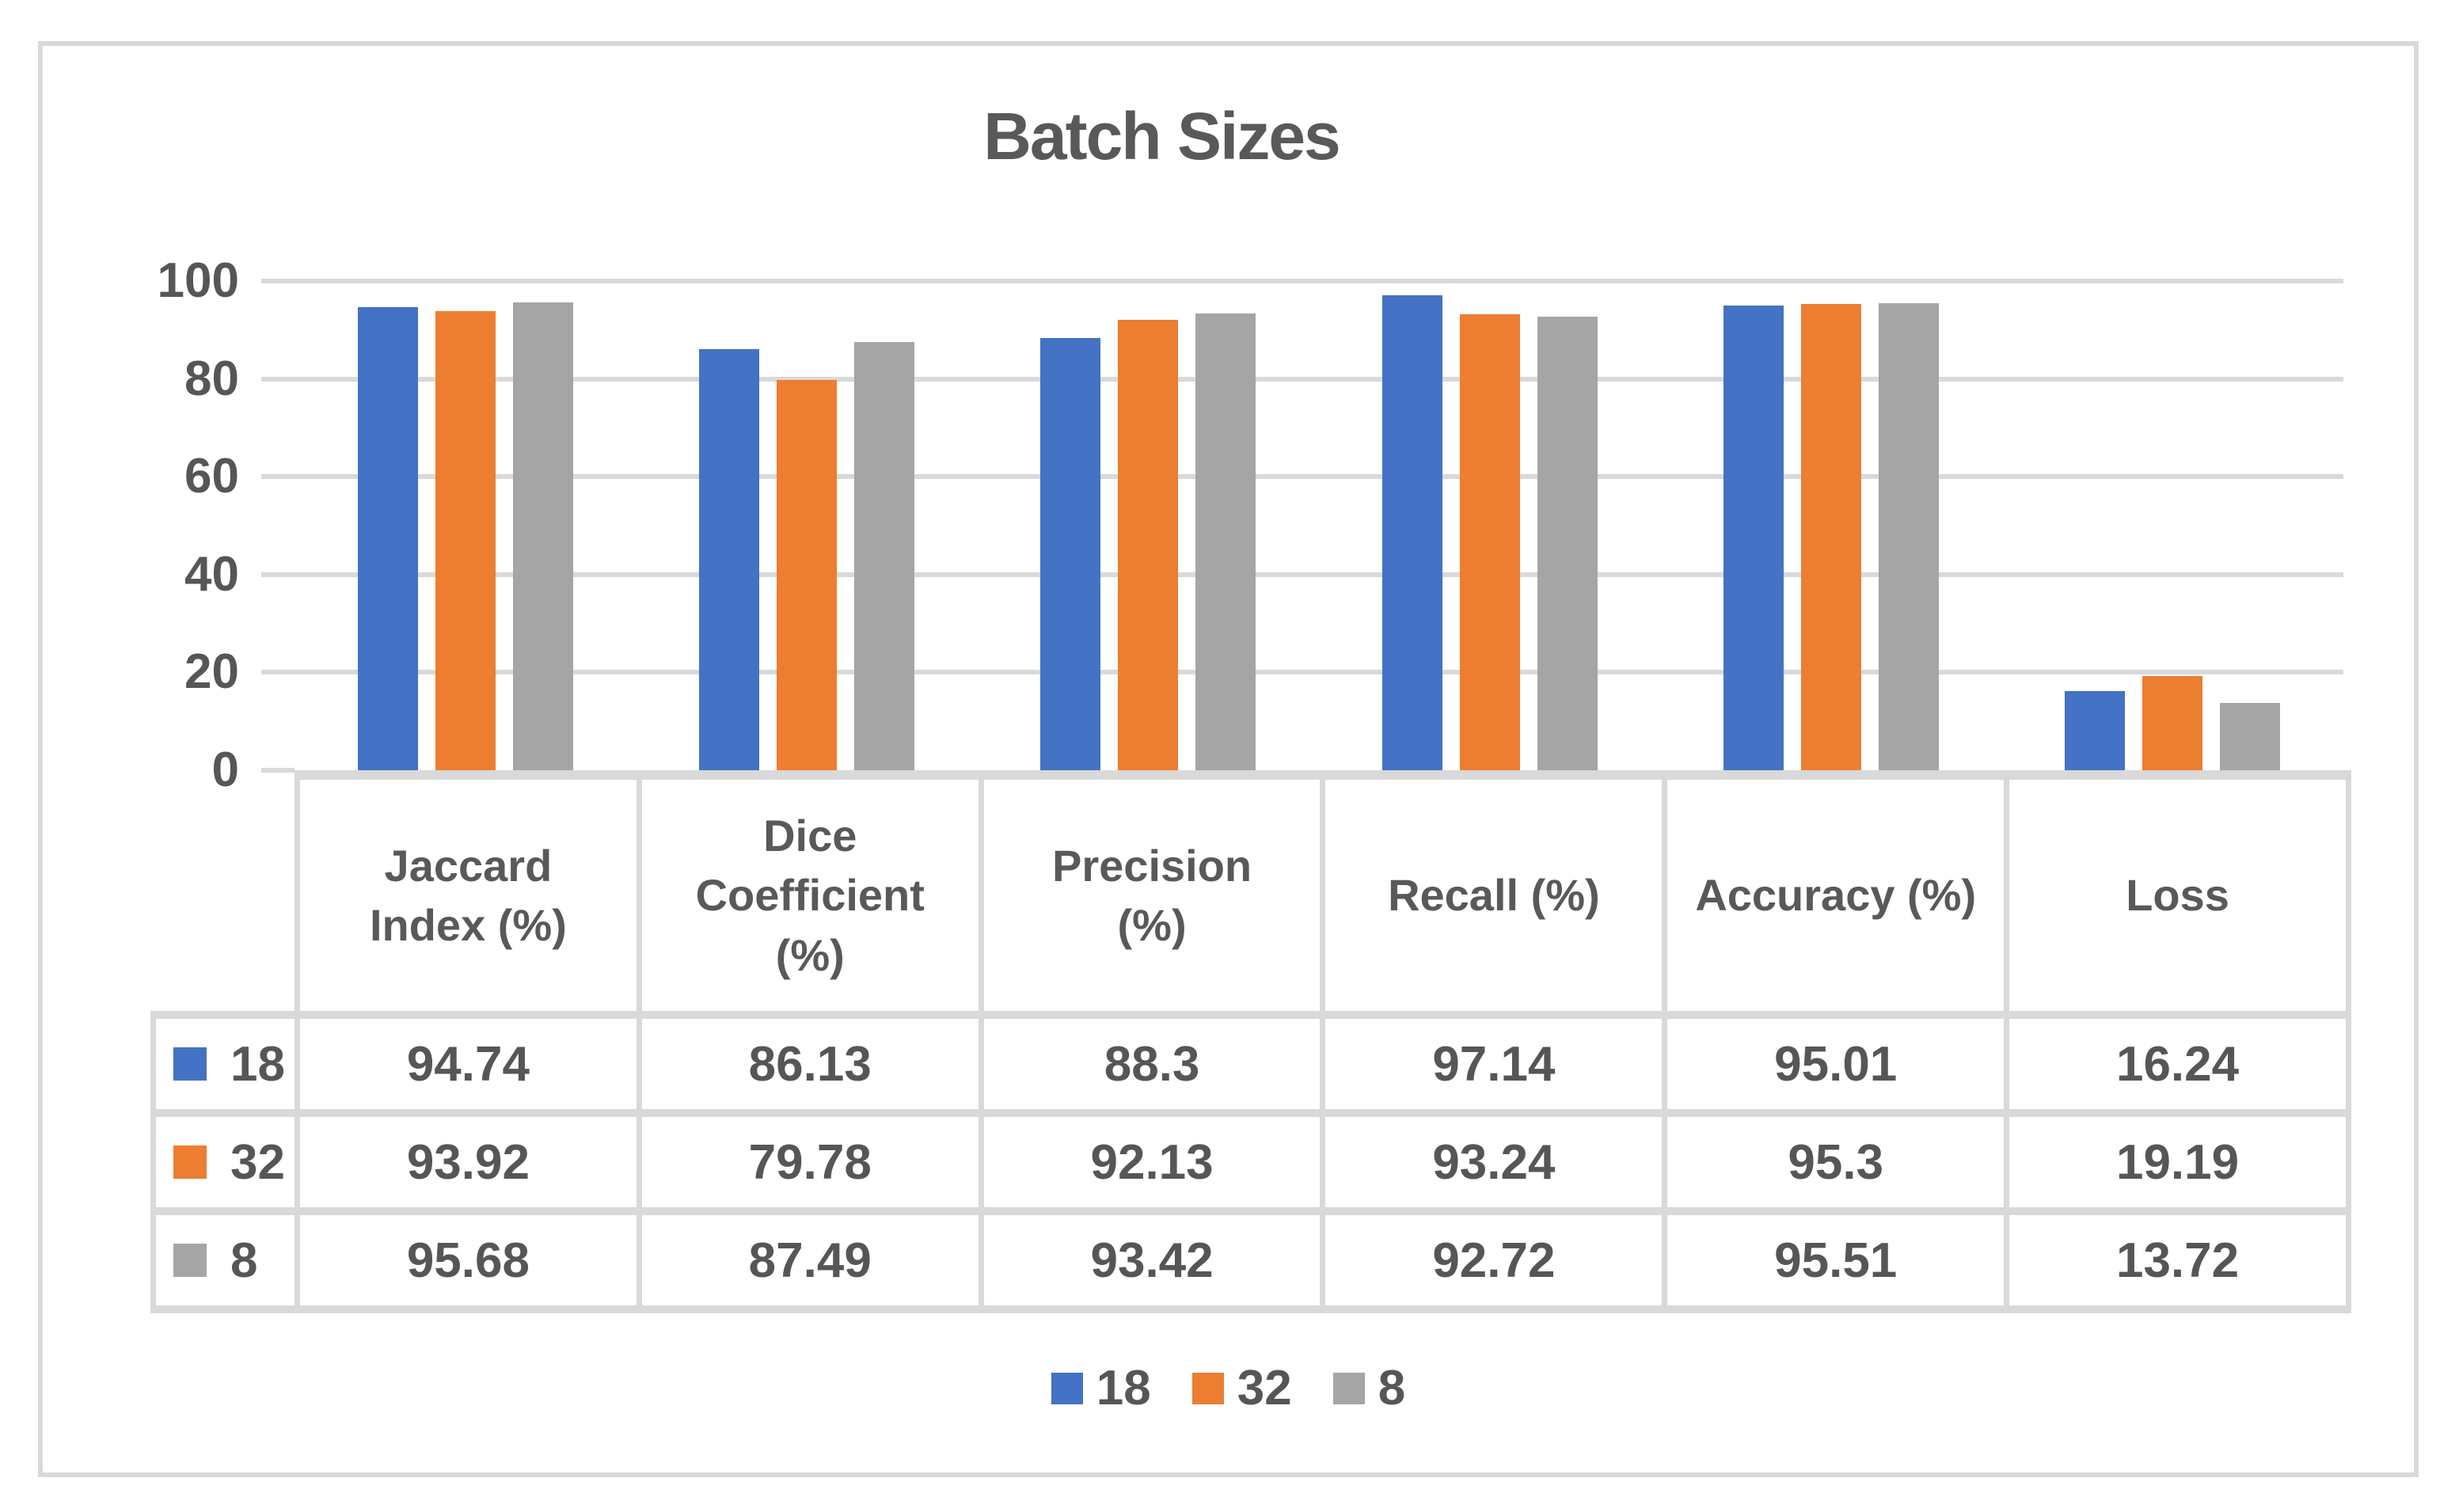 This screenshot has height=1512, width=2455. I want to click on table-row: 32 93.92 79.78 92.13 93.24 95.3 19.19, so click(1250, 1162).